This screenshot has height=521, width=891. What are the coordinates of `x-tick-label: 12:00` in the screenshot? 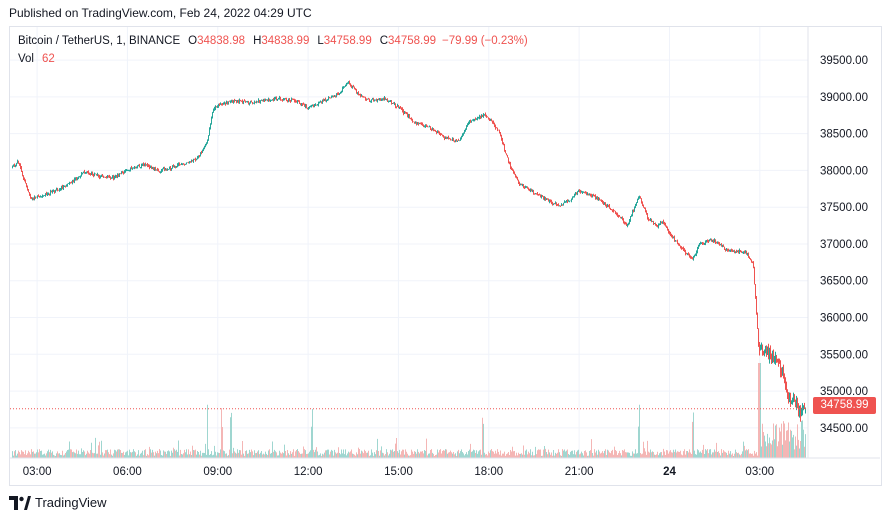 It's located at (308, 472).